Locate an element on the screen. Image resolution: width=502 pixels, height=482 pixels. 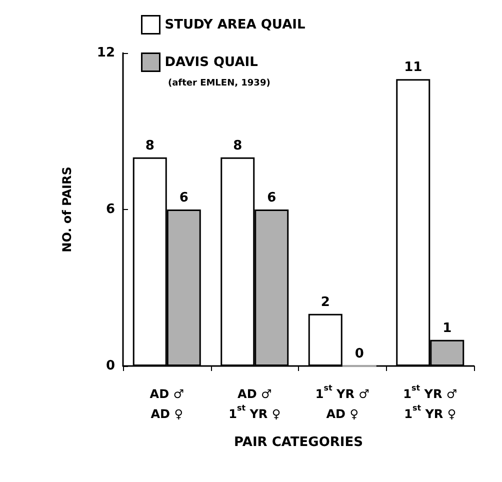
data-label: 0 is located at coordinates (359, 354).